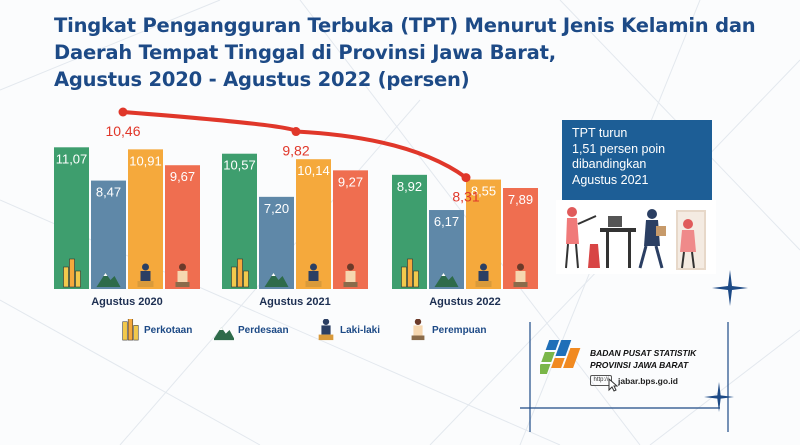 Image resolution: width=800 pixels, height=445 pixels. Describe the element at coordinates (560, 357) in the screenshot. I see `bps-logo-icon` at that location.